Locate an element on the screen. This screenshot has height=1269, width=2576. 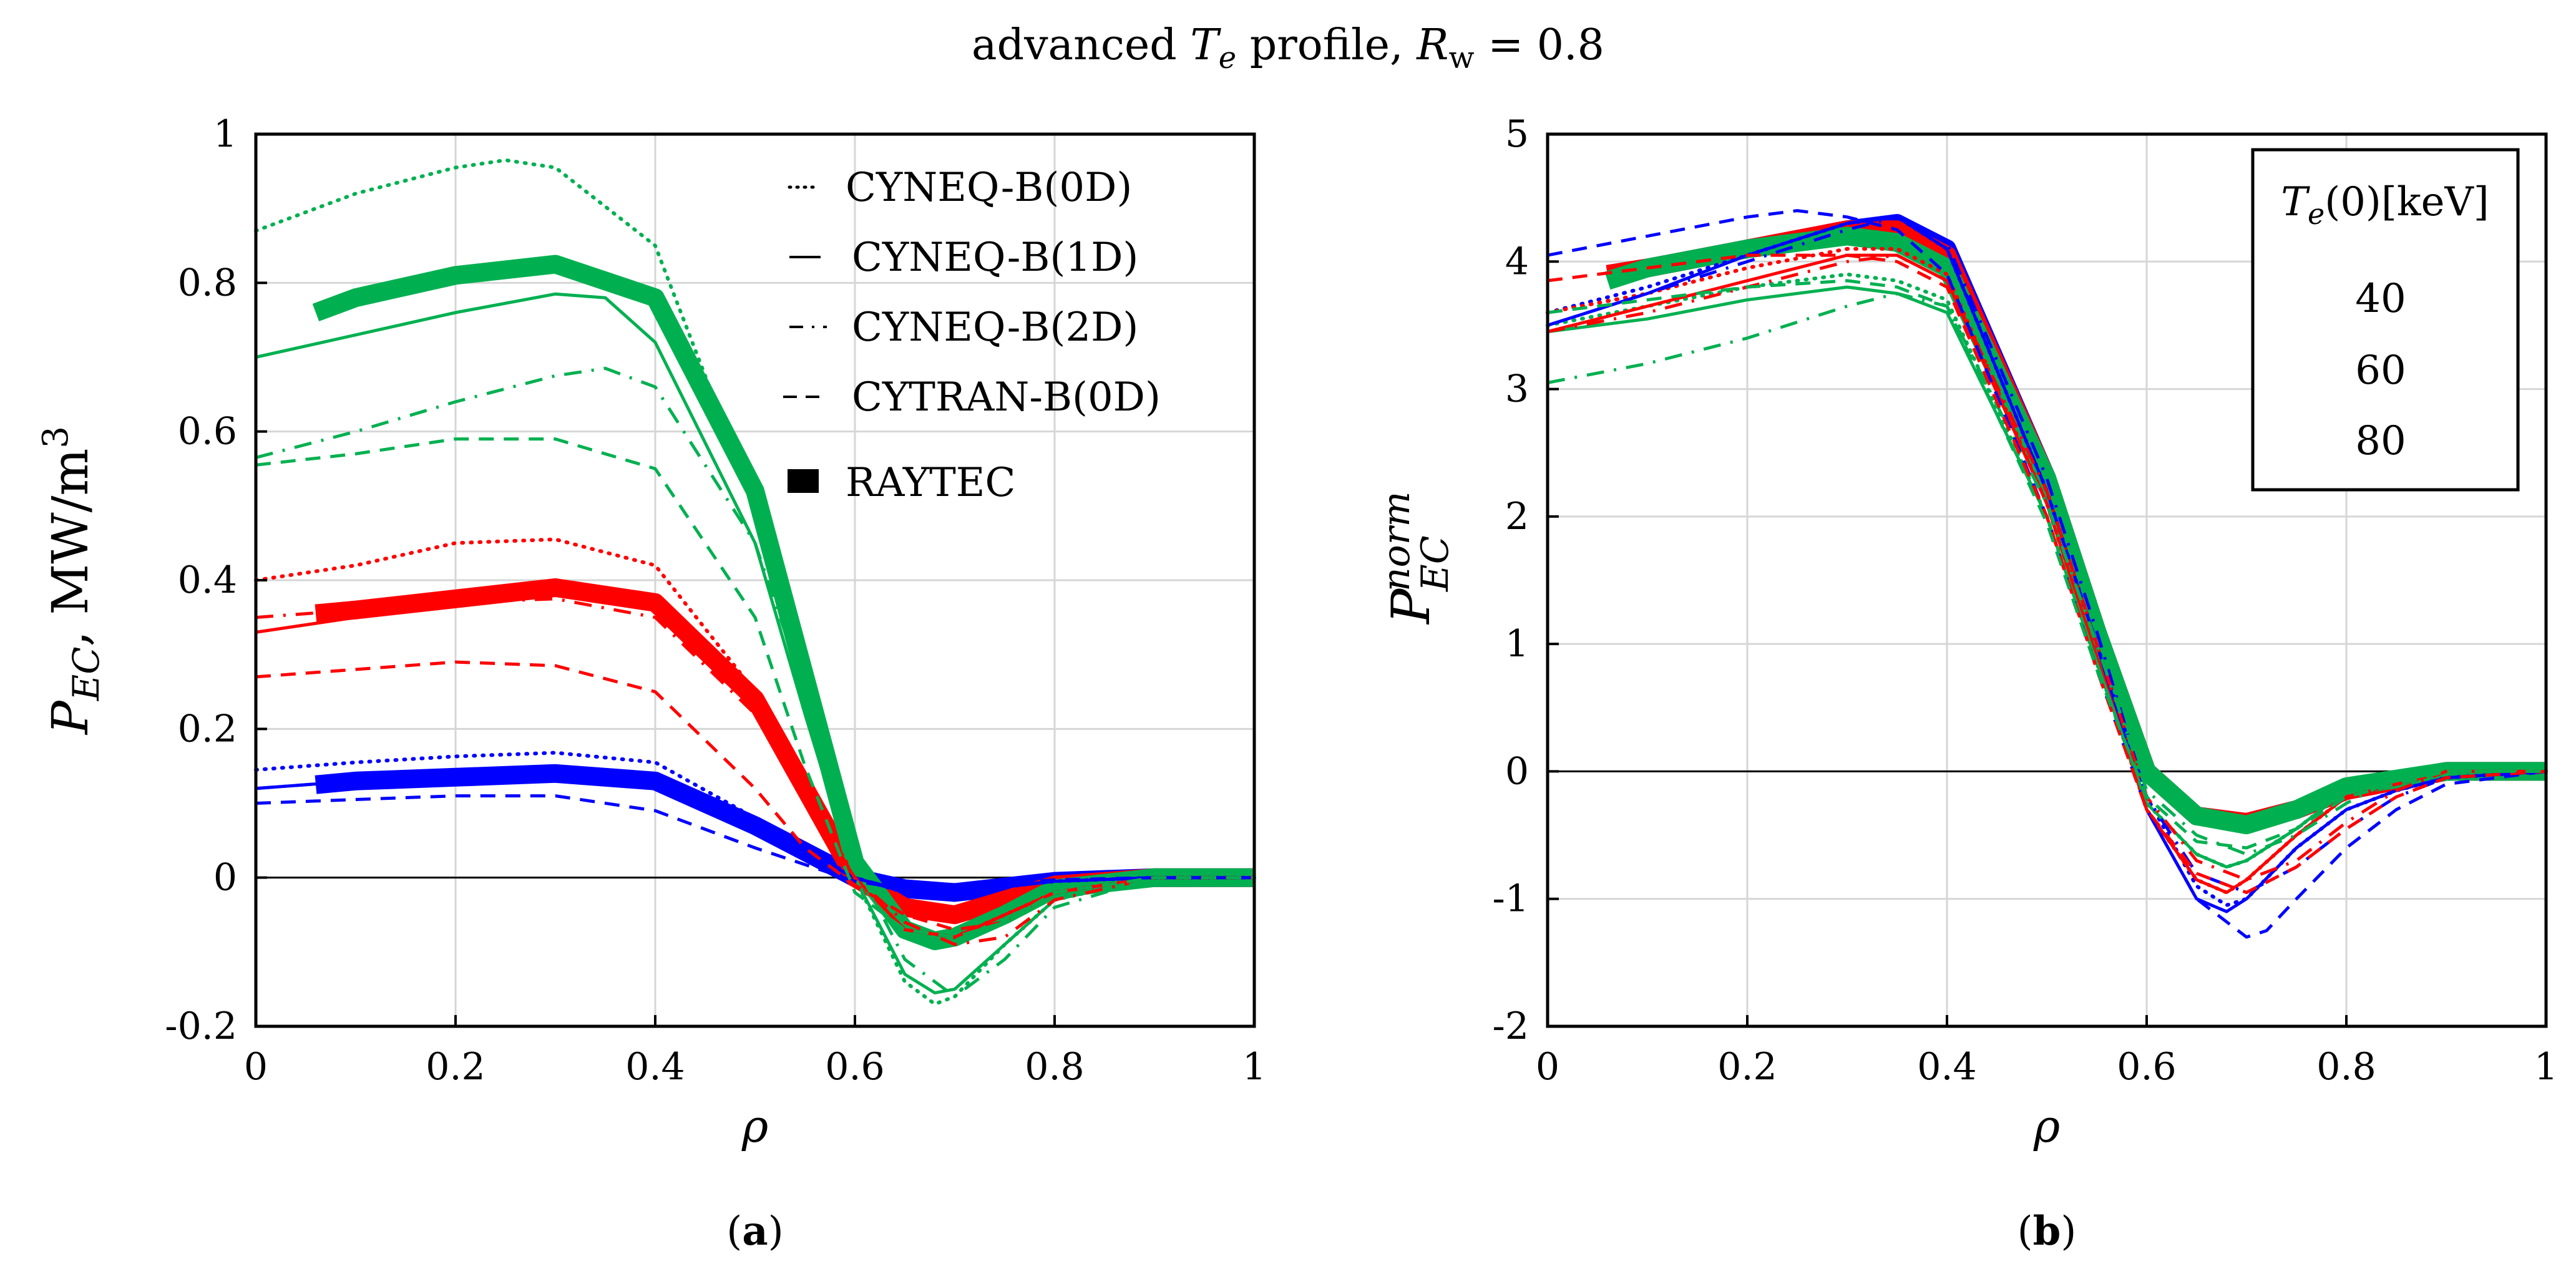
yticks-a: -0.2 0 0.2 0.4 0.6 0.8 1 is located at coordinates (216, 580).